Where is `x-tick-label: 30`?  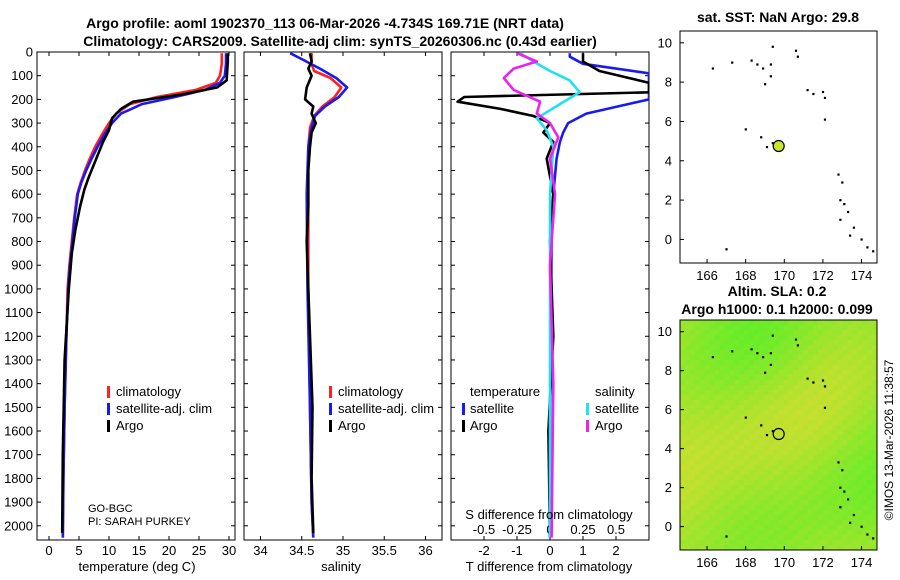
x-tick-label: 30 is located at coordinates (229, 550).